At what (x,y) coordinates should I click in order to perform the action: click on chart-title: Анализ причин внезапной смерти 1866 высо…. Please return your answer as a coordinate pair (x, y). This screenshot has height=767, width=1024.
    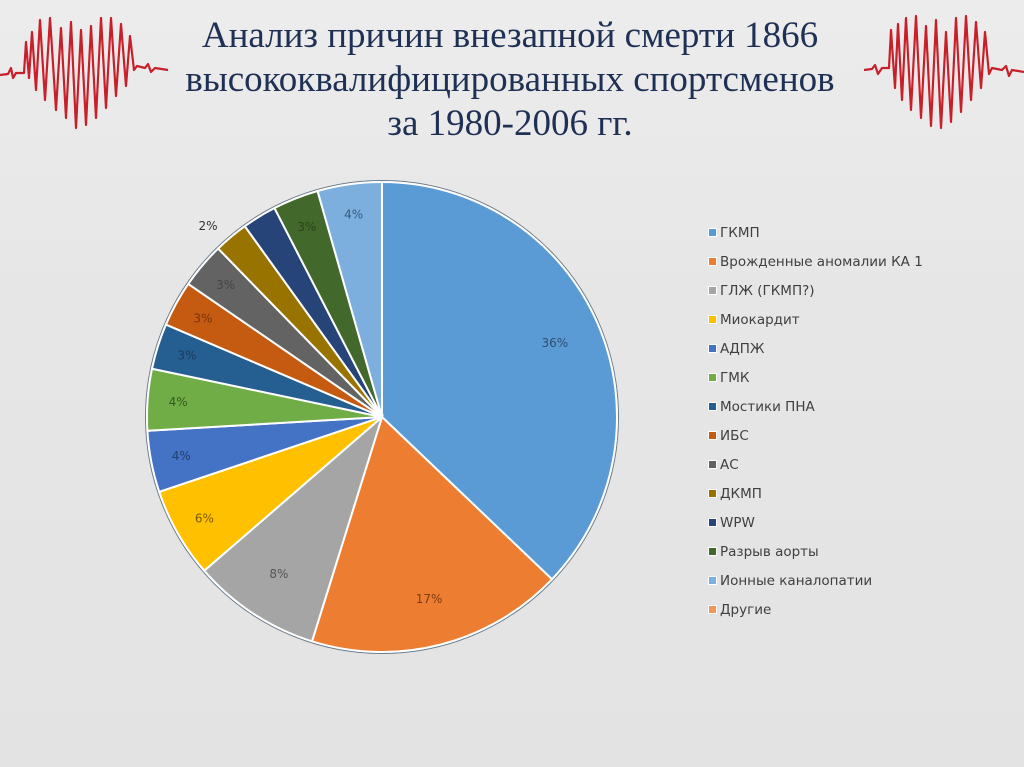
    Looking at the image, I should click on (510, 80).